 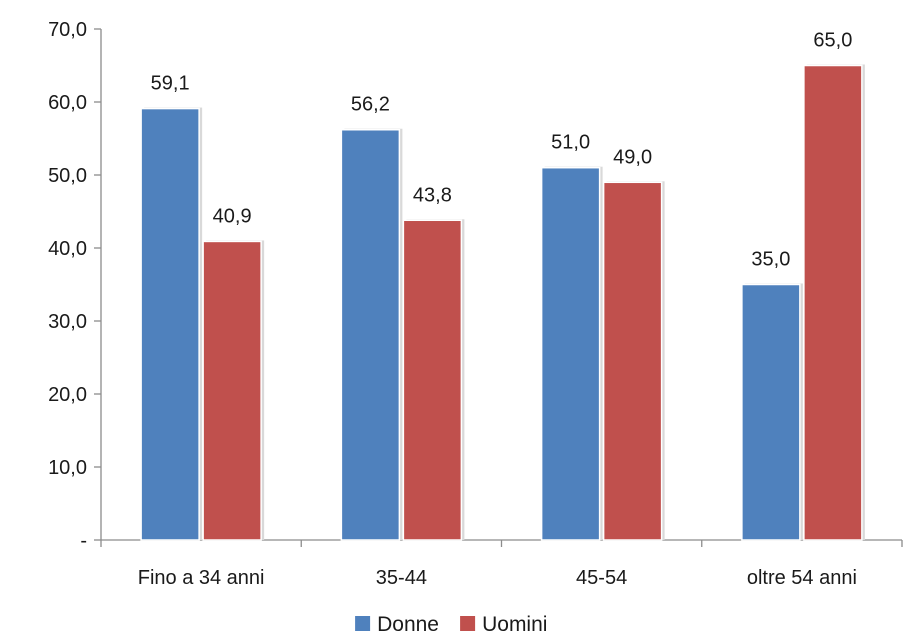 What do you see at coordinates (170, 84) in the screenshot?
I see `data-label: 59,1` at bounding box center [170, 84].